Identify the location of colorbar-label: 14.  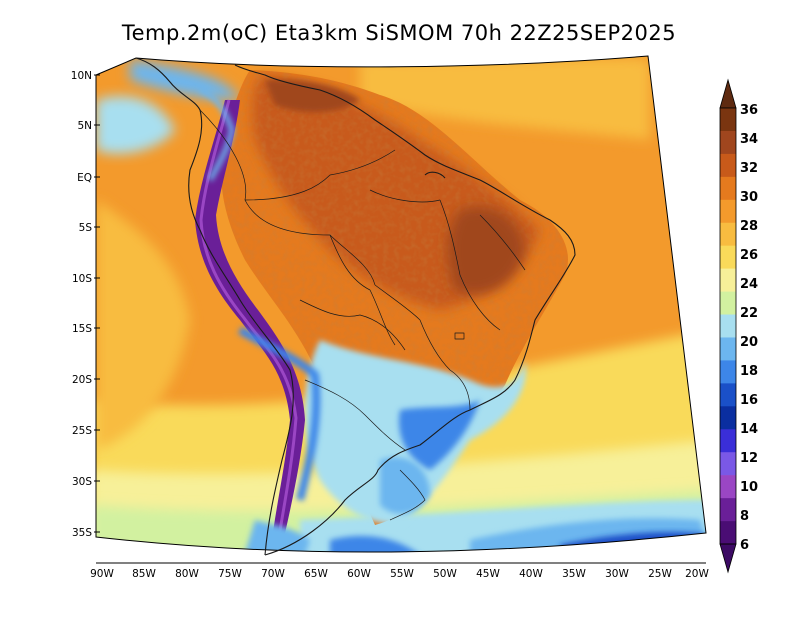
(749, 429).